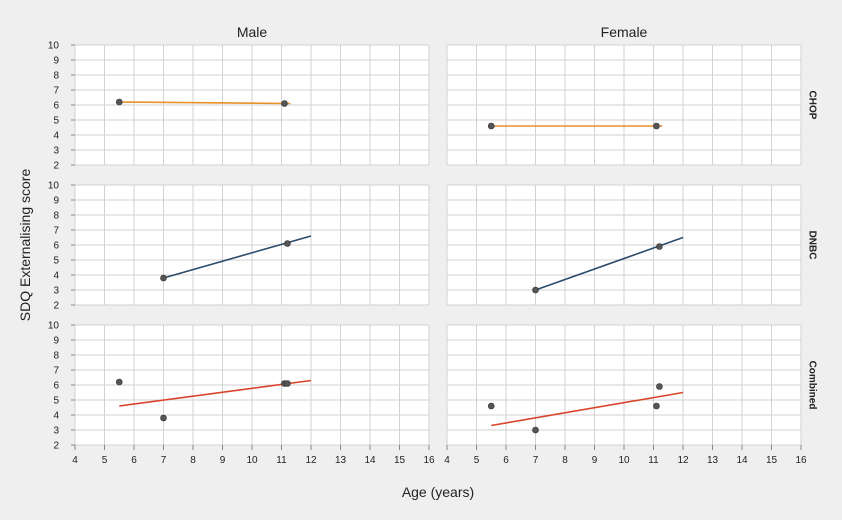 The height and width of the screenshot is (520, 842). Describe the element at coordinates (587, 409) in the screenshot. I see `fit-line-combined-female` at that location.